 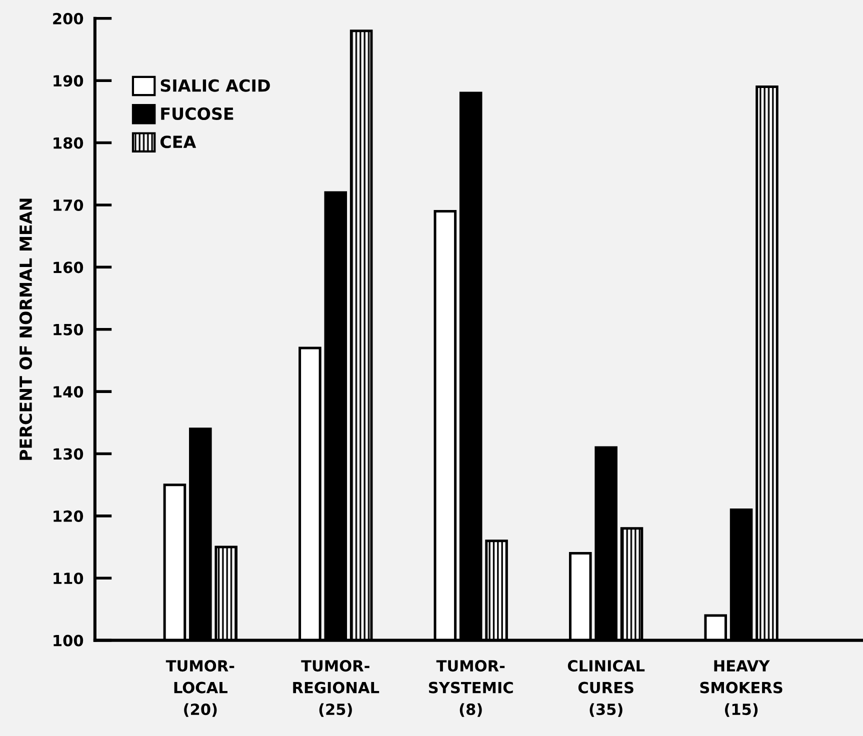 What do you see at coordinates (741, 688) in the screenshot?
I see `x-tick-label: HEAVY SMOKERS (15)` at bounding box center [741, 688].